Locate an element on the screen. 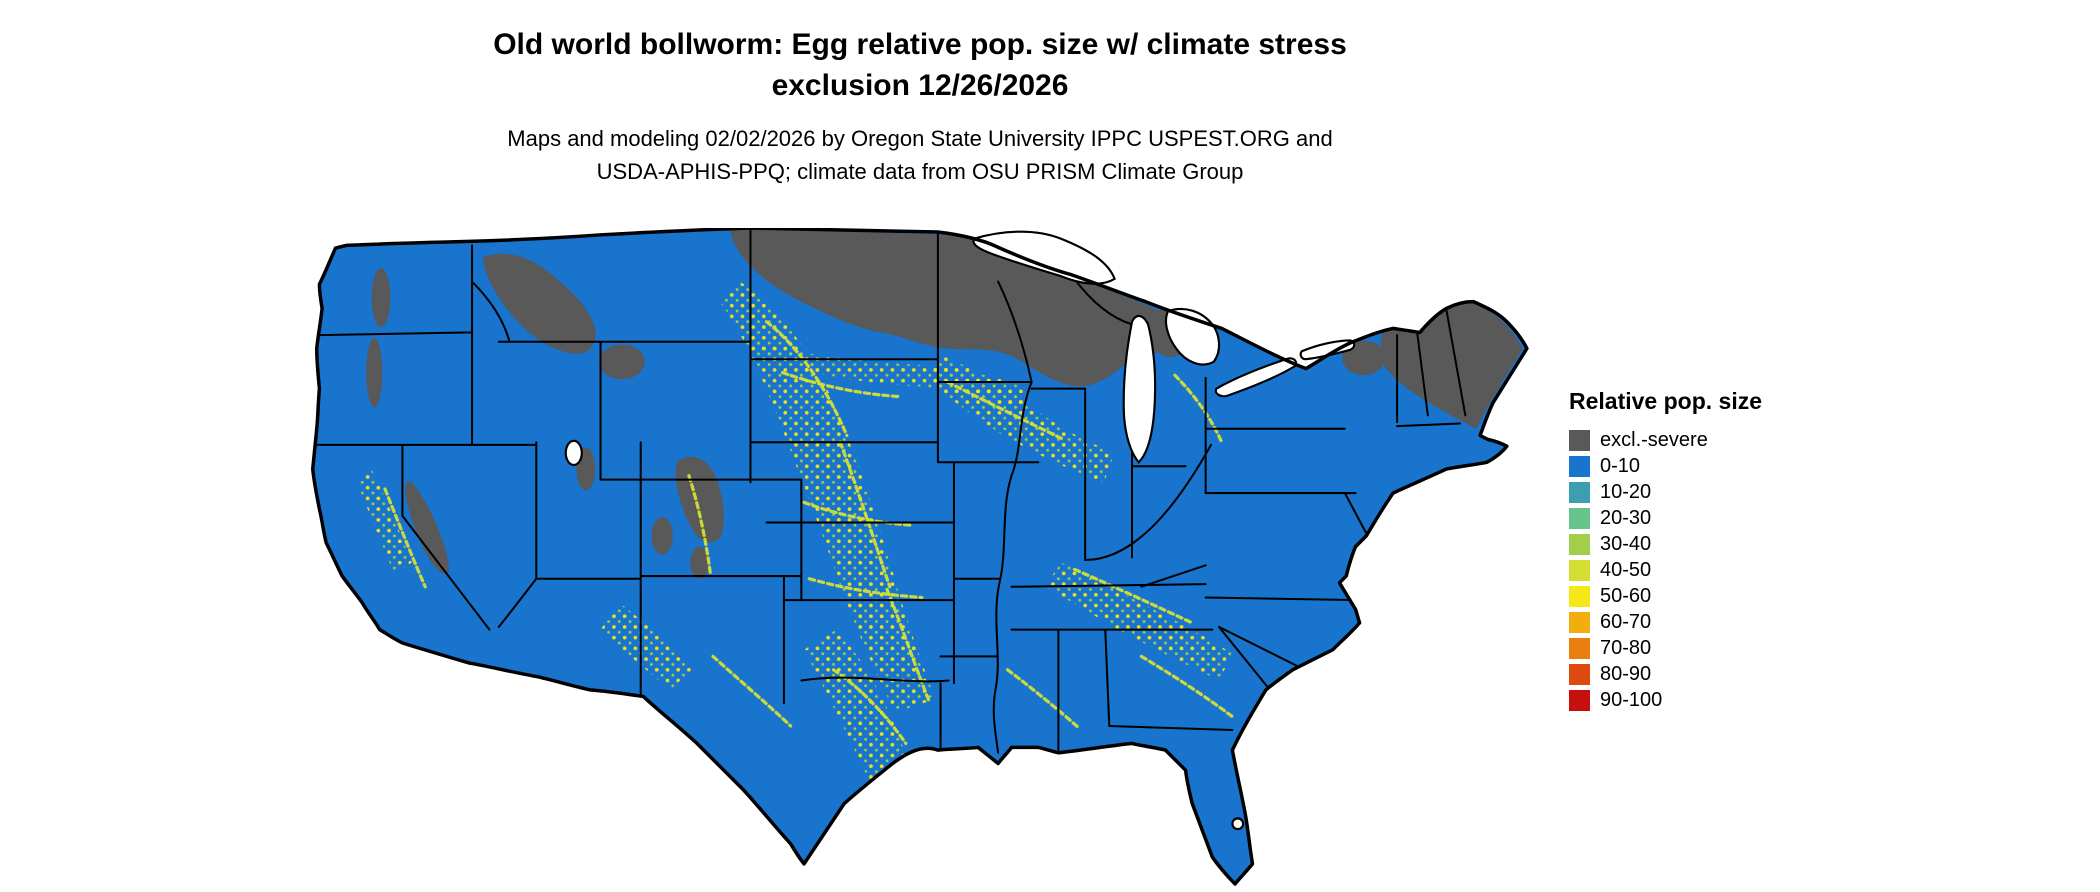 The height and width of the screenshot is (892, 2100). legend-title: Relative pop. size is located at coordinates (1666, 401).